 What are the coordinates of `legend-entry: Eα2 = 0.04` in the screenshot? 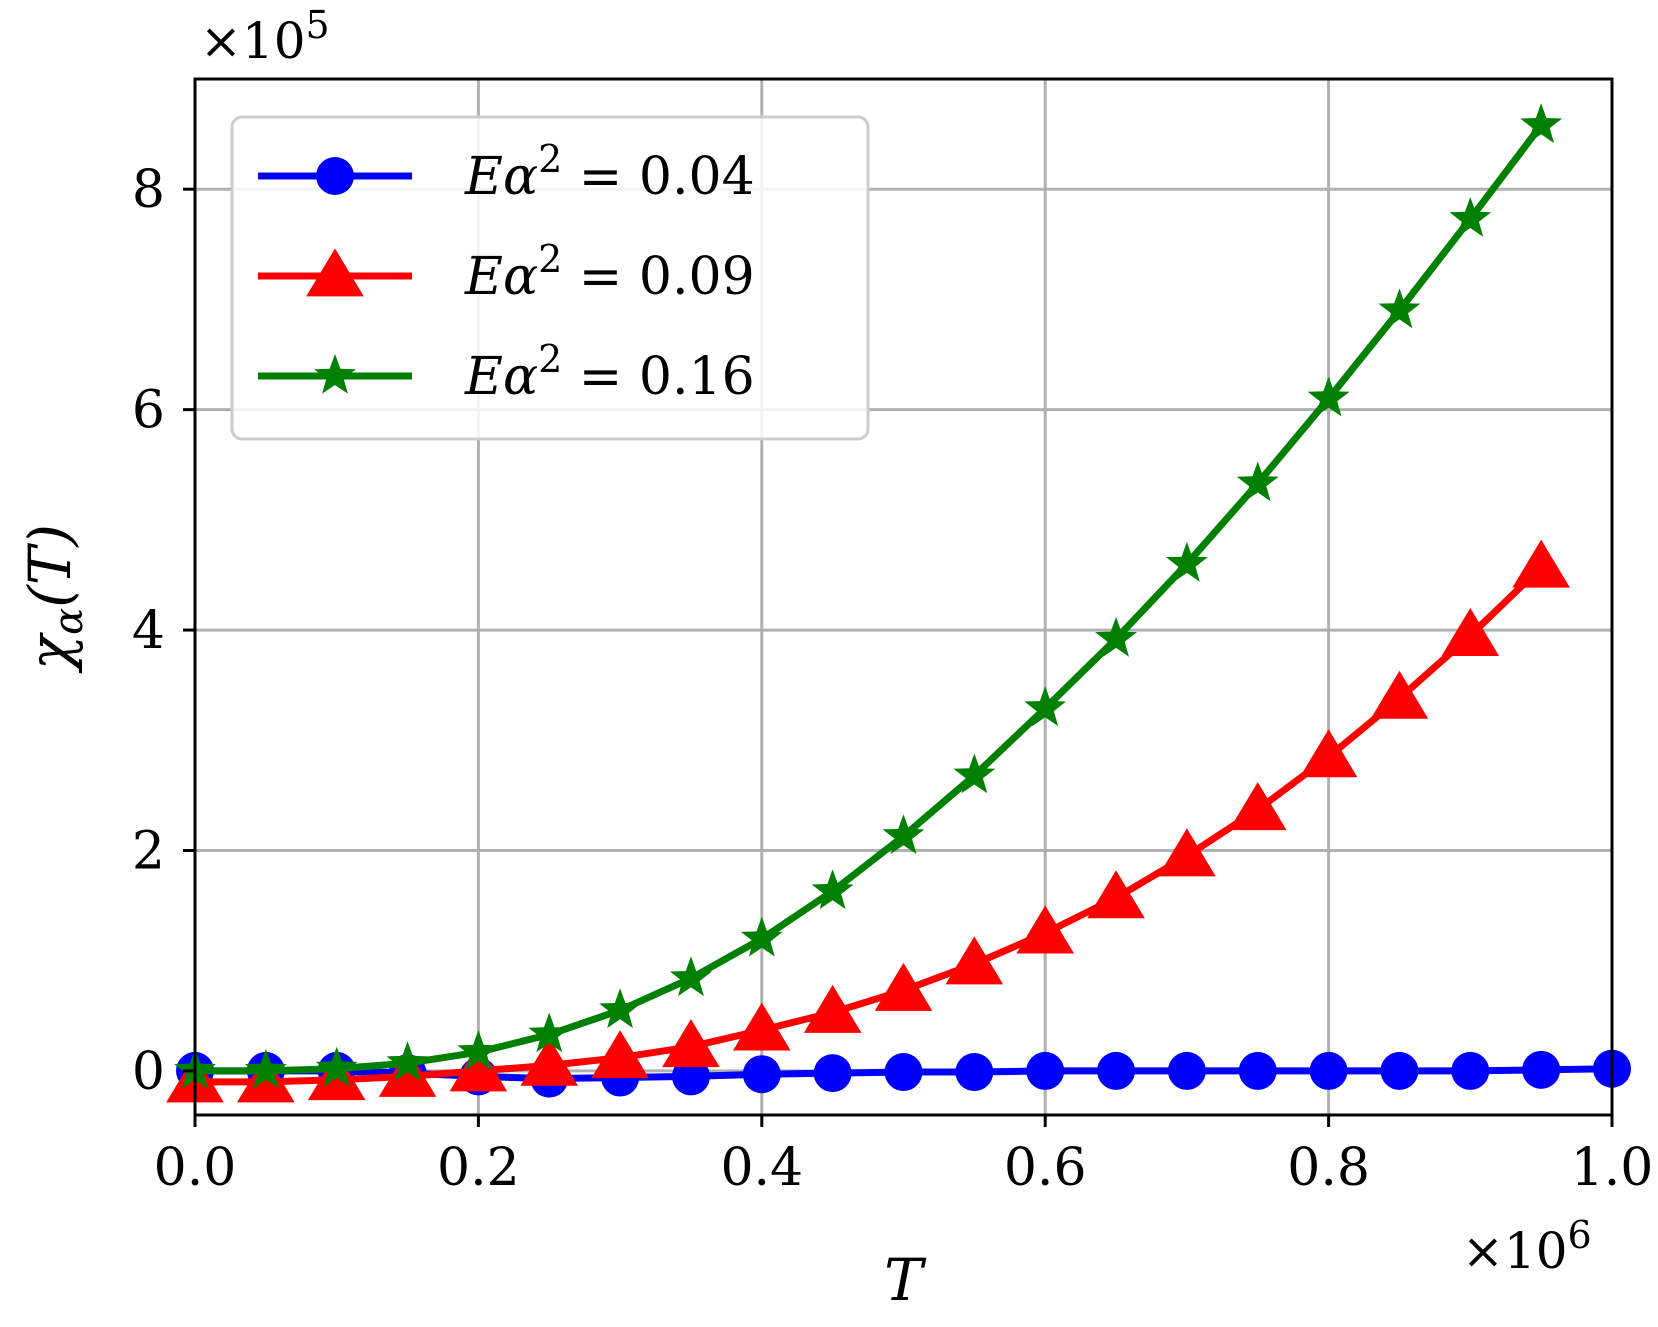 It's located at (506, 172).